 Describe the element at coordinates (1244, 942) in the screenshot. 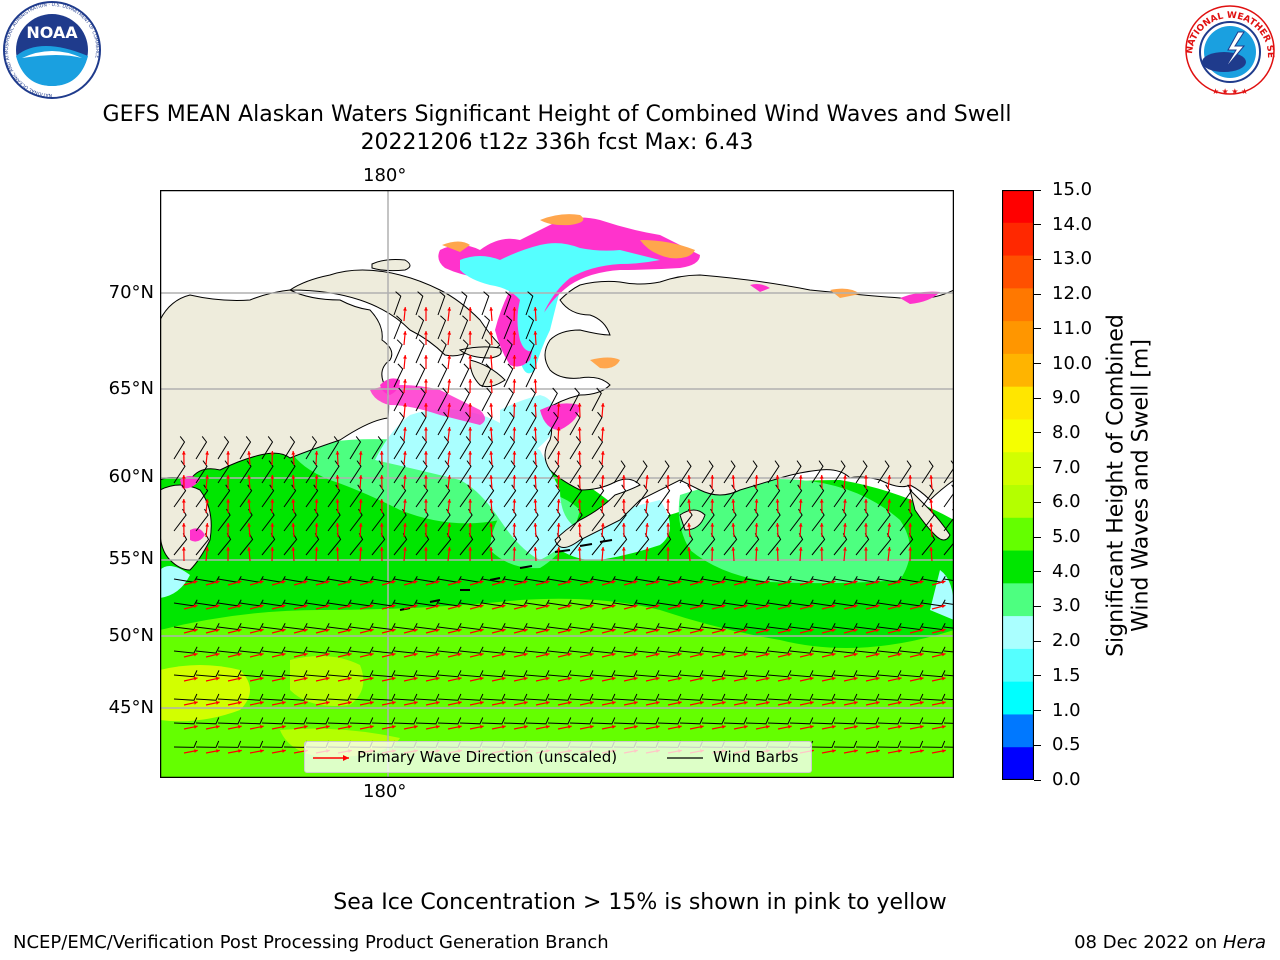

I see `footer-host: Hera` at that location.